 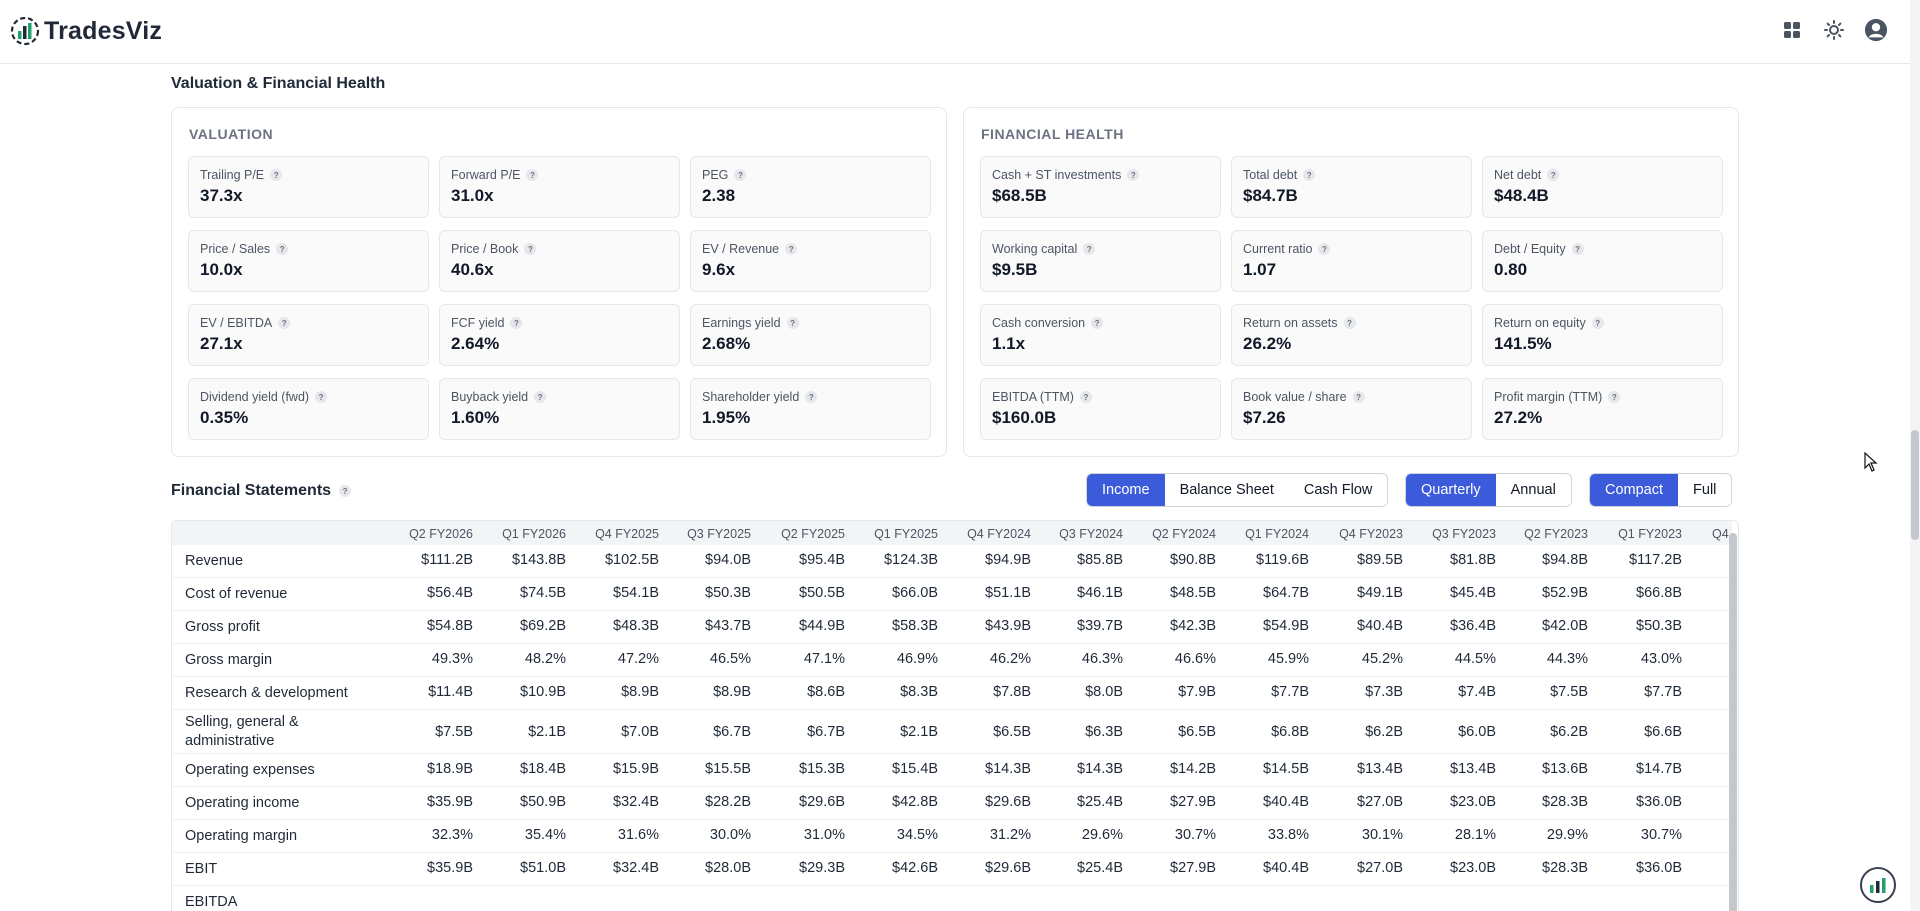 What do you see at coordinates (1012, 732) in the screenshot?
I see `table-cell: $6.5B` at bounding box center [1012, 732].